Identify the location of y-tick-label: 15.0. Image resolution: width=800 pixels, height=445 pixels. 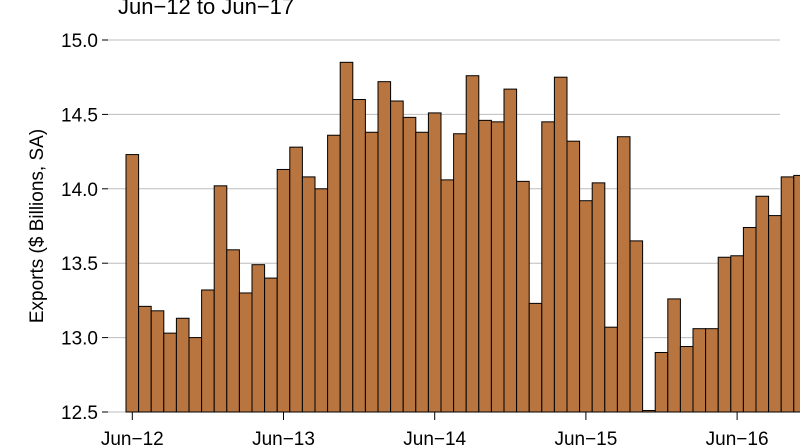
(79, 41).